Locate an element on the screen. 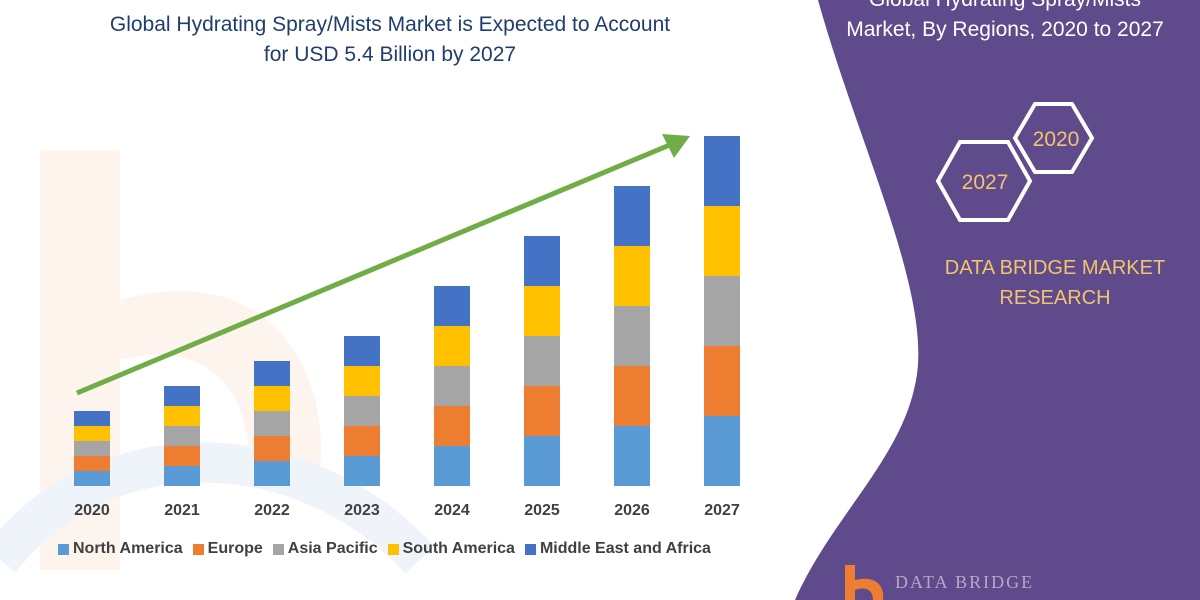 The height and width of the screenshot is (600, 1200). bar-segment-2021-europe is located at coordinates (182, 456).